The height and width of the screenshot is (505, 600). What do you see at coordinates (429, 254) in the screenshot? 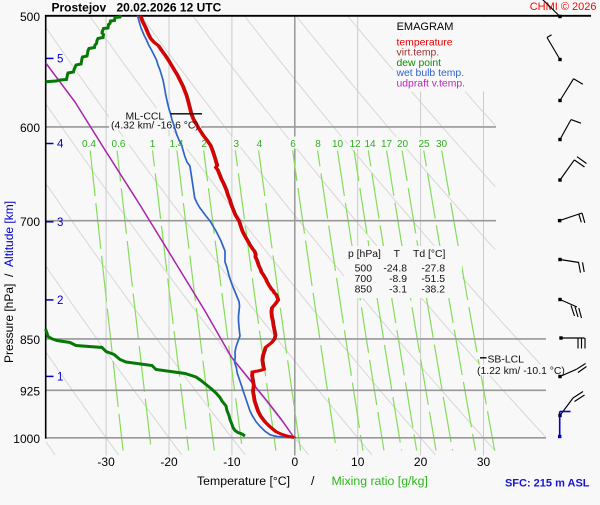
I see `svg-text: Td [°C]` at bounding box center [429, 254].